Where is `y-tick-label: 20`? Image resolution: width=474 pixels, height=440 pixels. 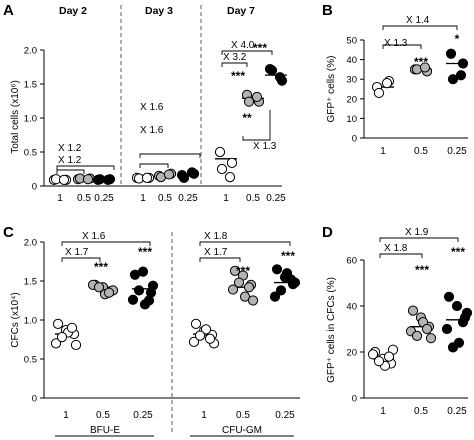 y-tick-label: 20 is located at coordinates (351, 99).